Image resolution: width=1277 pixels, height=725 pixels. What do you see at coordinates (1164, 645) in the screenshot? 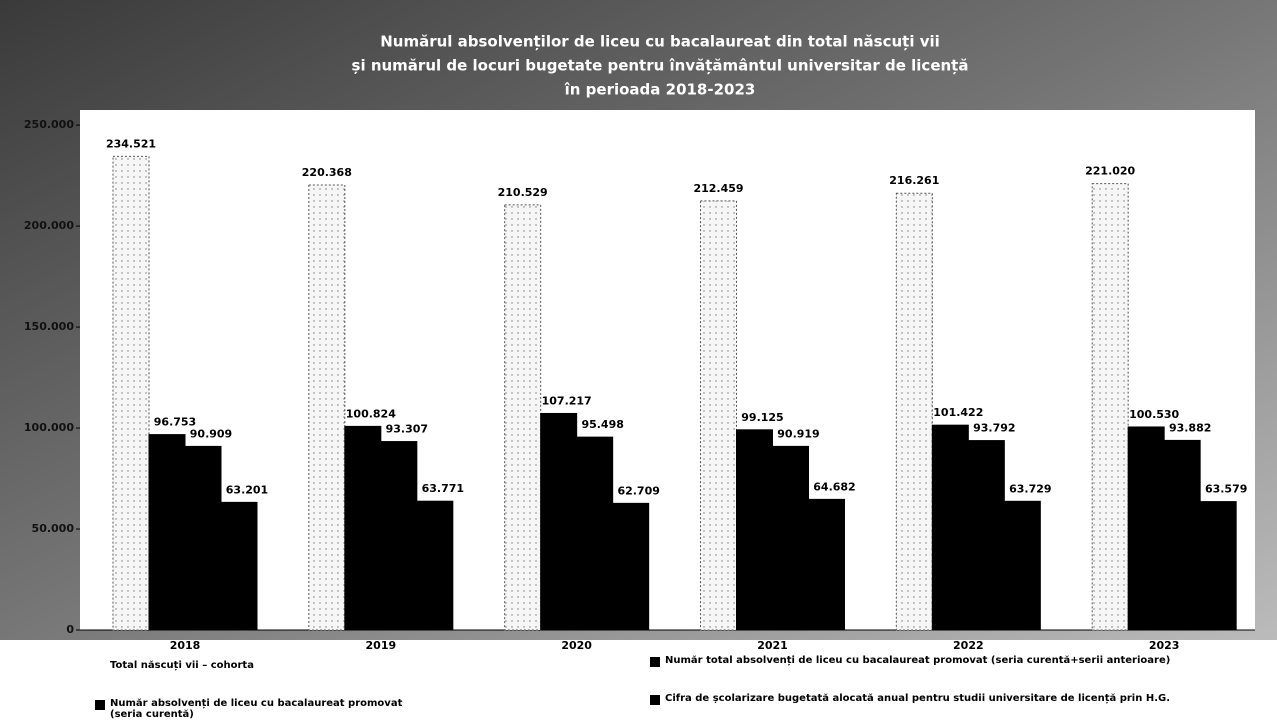
I see `x-tick-label: 2023` at bounding box center [1164, 645].